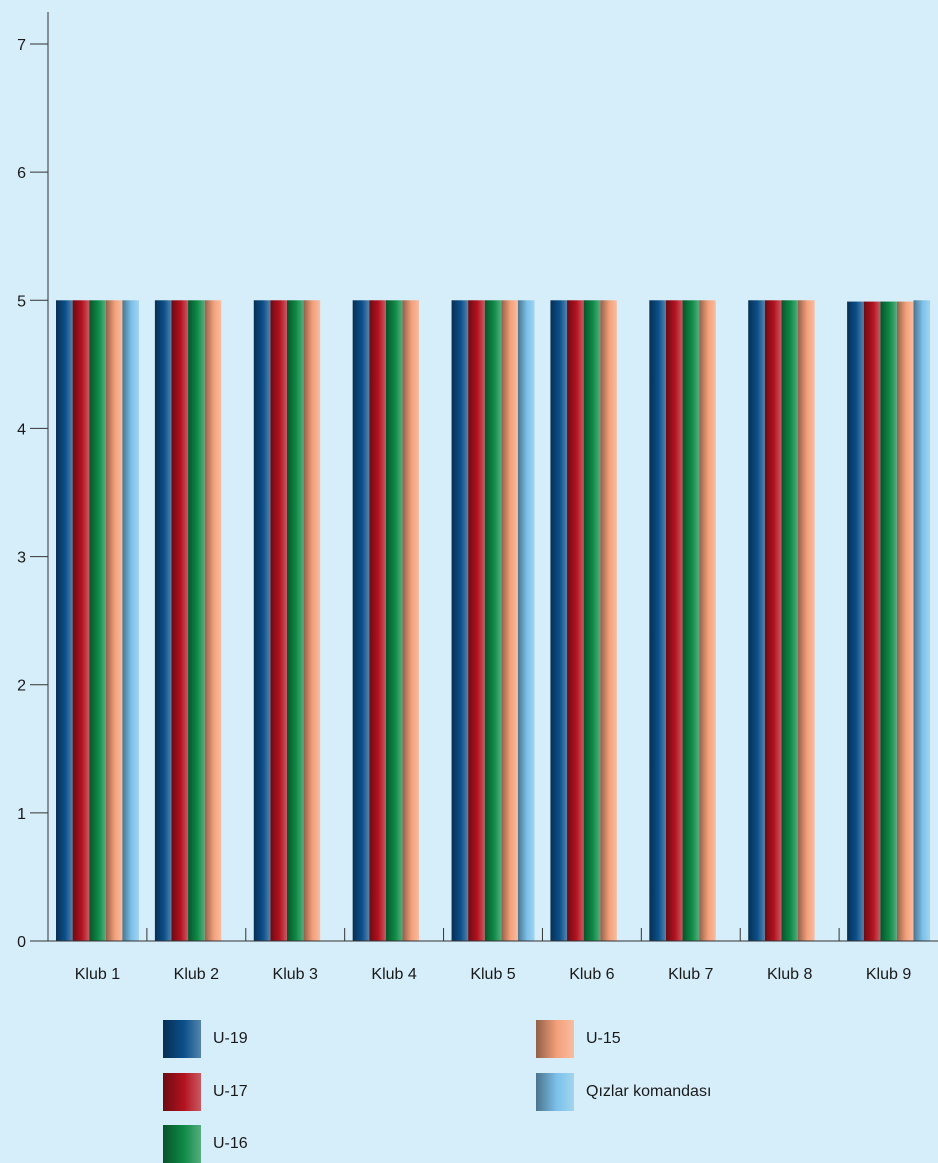 The height and width of the screenshot is (1163, 938). What do you see at coordinates (690, 974) in the screenshot?
I see `x-tick-label: Klub 7` at bounding box center [690, 974].